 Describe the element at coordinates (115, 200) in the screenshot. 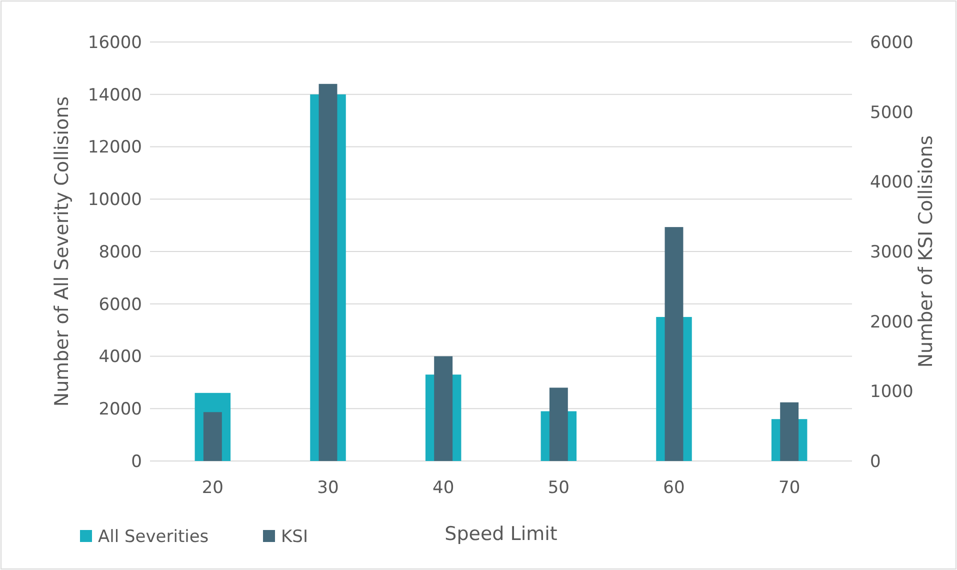

I see `y-tick-label: 10000` at that location.